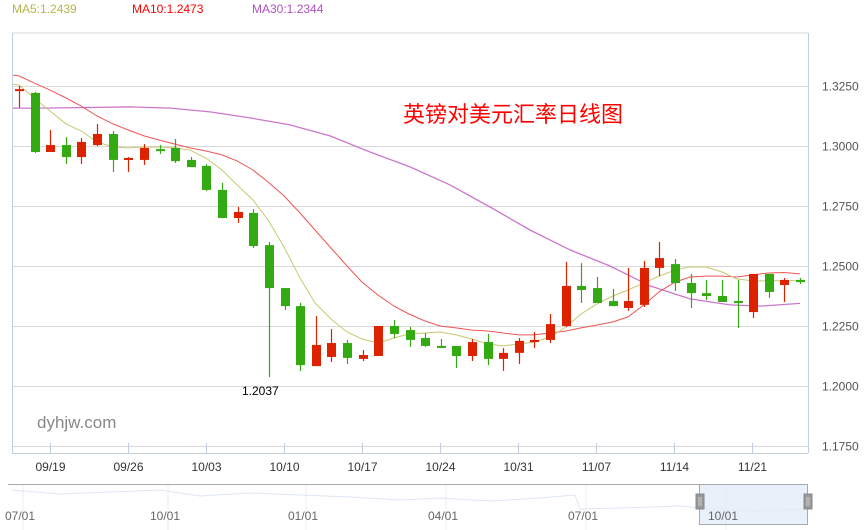 This screenshot has height=530, width=864. What do you see at coordinates (443, 516) in the screenshot?
I see `navigator-tick-label: 04/01` at bounding box center [443, 516].